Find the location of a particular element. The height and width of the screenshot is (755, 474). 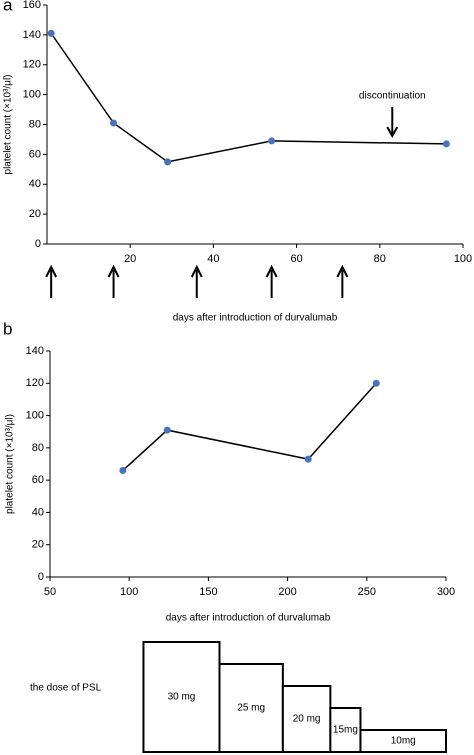

x-tick-label: 40 is located at coordinates (213, 259).